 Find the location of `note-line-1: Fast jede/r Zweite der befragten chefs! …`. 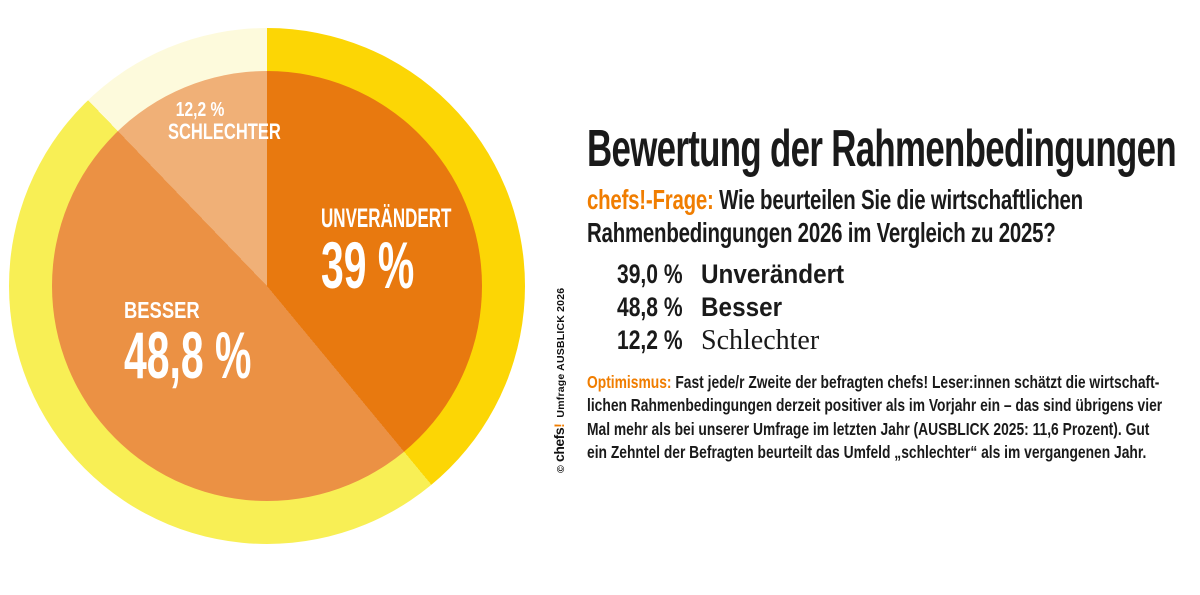

note-line-1: Fast jede/r Zweite der befragten chefs! … is located at coordinates (915, 382).